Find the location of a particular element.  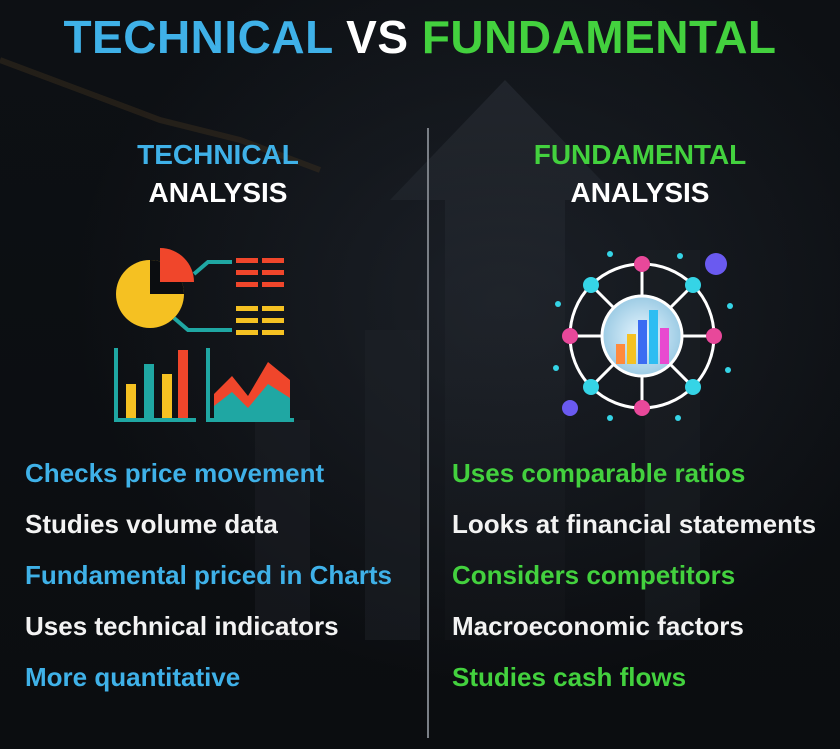

technical-item: Fundamental priced in Charts is located at coordinates (208, 575).